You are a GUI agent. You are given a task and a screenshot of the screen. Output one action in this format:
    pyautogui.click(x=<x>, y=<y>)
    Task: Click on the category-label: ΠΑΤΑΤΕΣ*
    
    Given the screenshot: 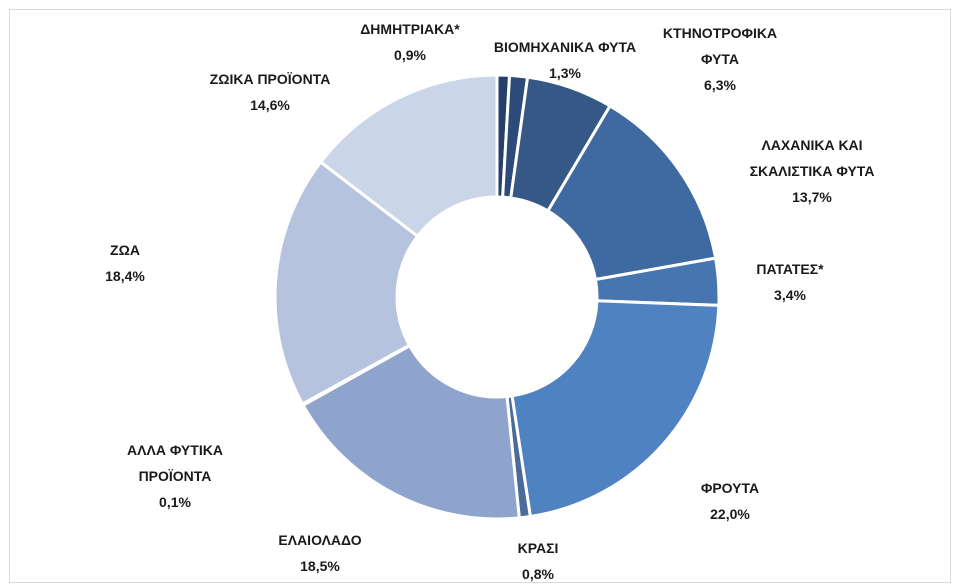 What is the action you would take?
    pyautogui.click(x=790, y=269)
    